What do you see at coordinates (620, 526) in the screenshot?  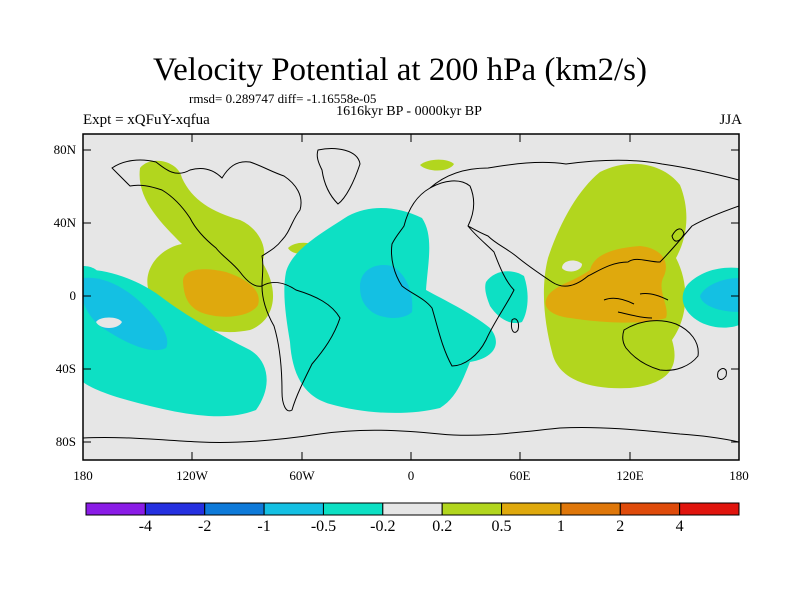 I see `colorbar-label: 2` at bounding box center [620, 526].